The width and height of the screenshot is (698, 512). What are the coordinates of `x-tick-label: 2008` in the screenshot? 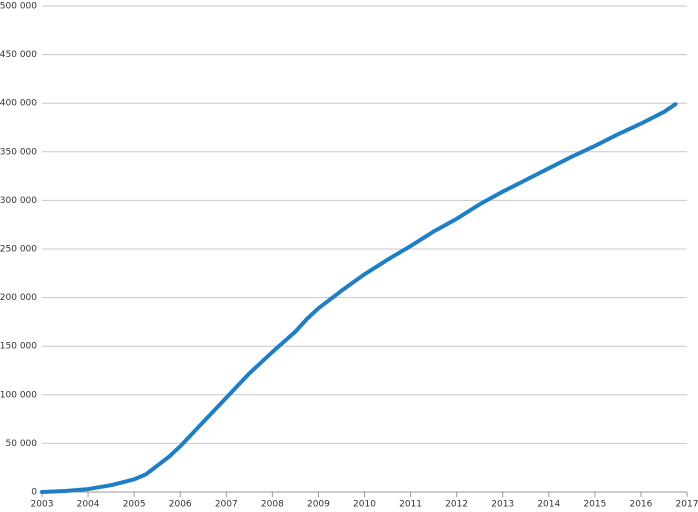 It's located at (272, 505).